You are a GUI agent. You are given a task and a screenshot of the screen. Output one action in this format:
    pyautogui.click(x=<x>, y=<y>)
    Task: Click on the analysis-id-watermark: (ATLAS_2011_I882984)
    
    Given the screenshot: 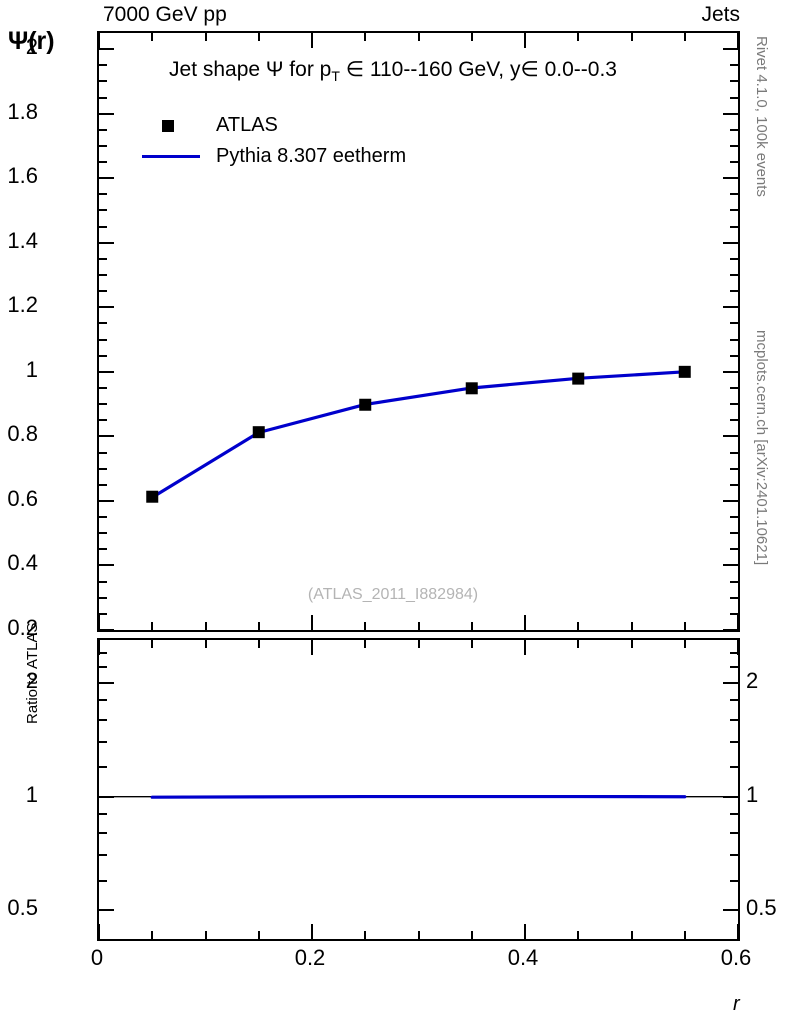 What is the action you would take?
    pyautogui.click(x=393, y=594)
    